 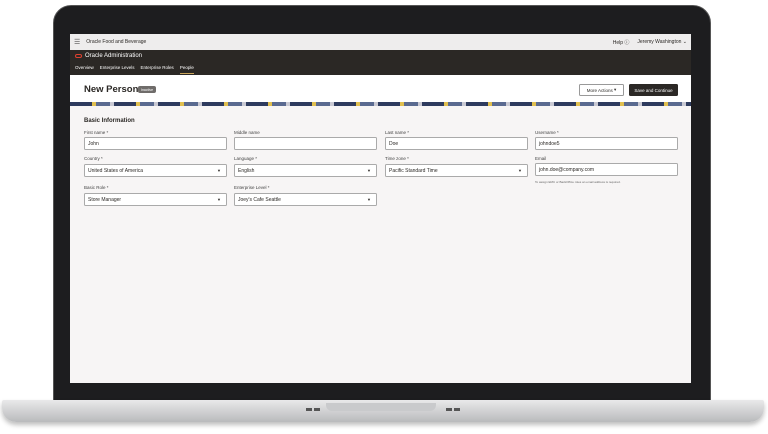 I want to click on laptop-base, so click(x=383, y=411).